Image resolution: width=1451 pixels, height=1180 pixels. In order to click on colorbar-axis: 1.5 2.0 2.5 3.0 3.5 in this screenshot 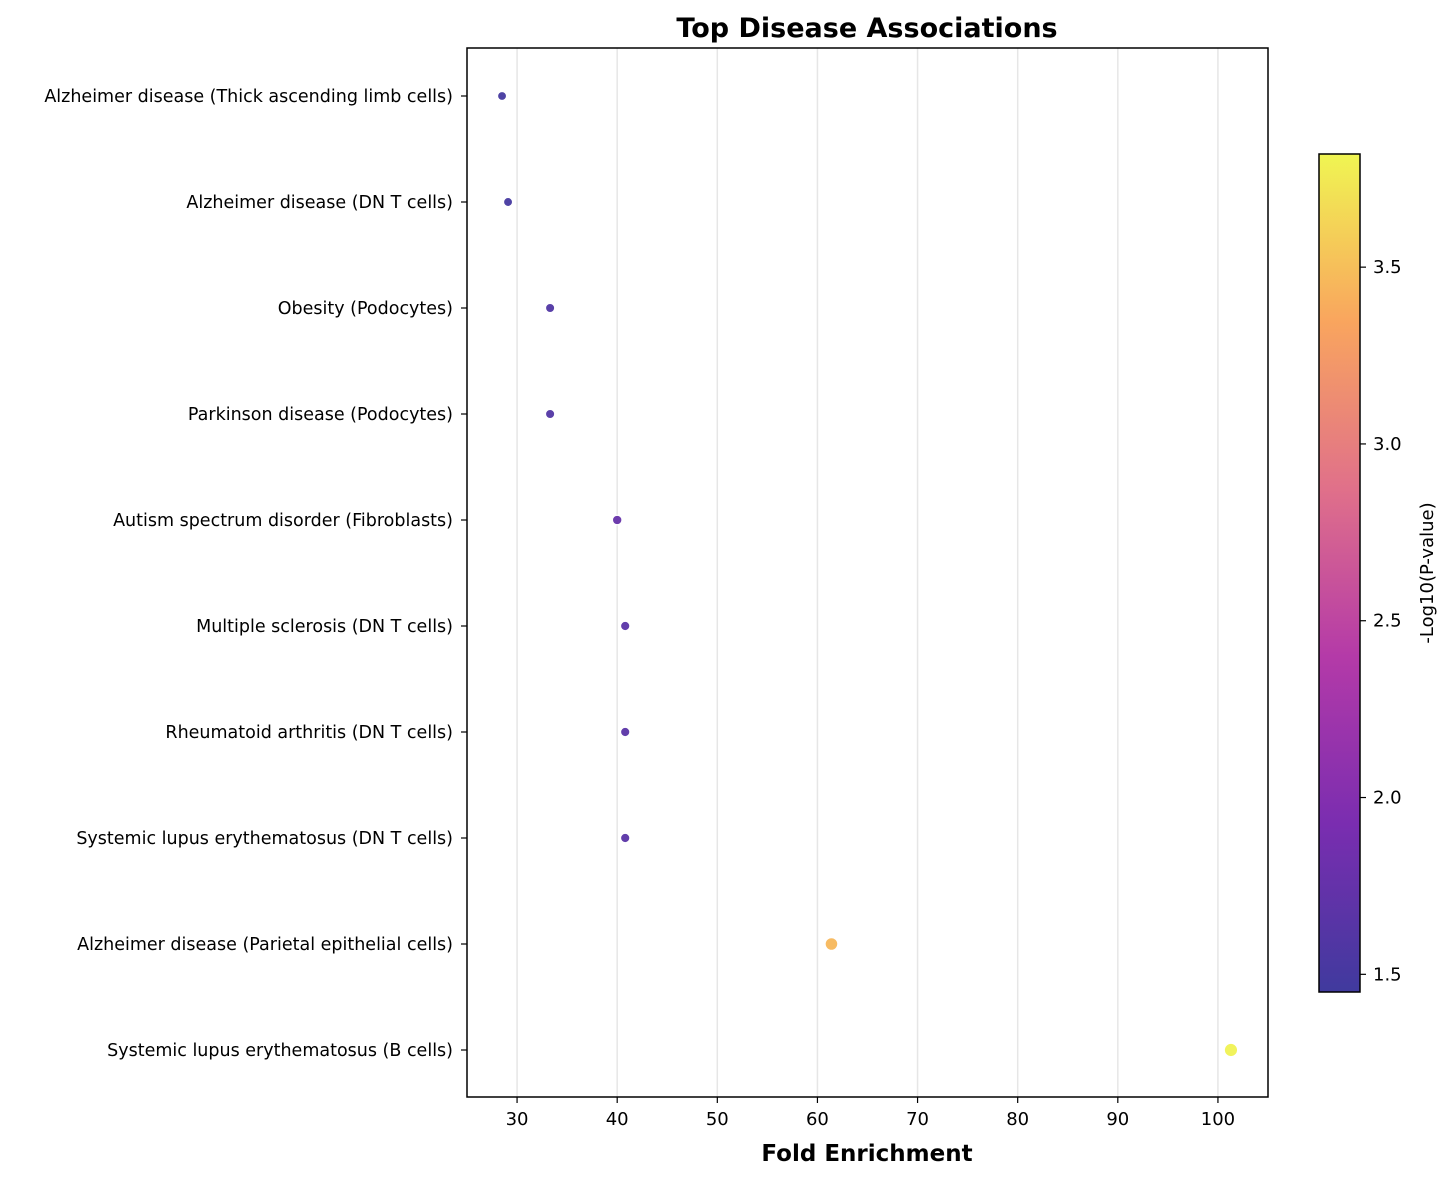, I will do `click(1381, 621)`.